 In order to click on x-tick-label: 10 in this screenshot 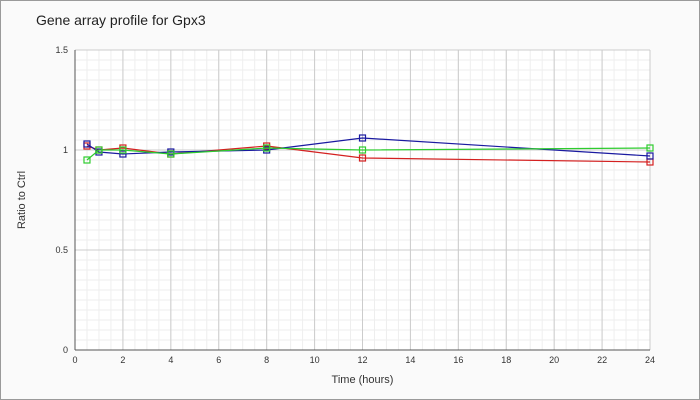, I will do `click(315, 360)`.